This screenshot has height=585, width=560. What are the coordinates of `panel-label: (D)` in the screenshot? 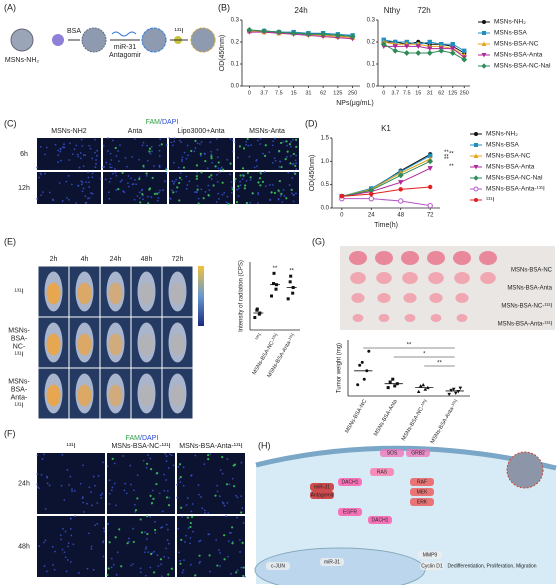 It's located at (311, 123).